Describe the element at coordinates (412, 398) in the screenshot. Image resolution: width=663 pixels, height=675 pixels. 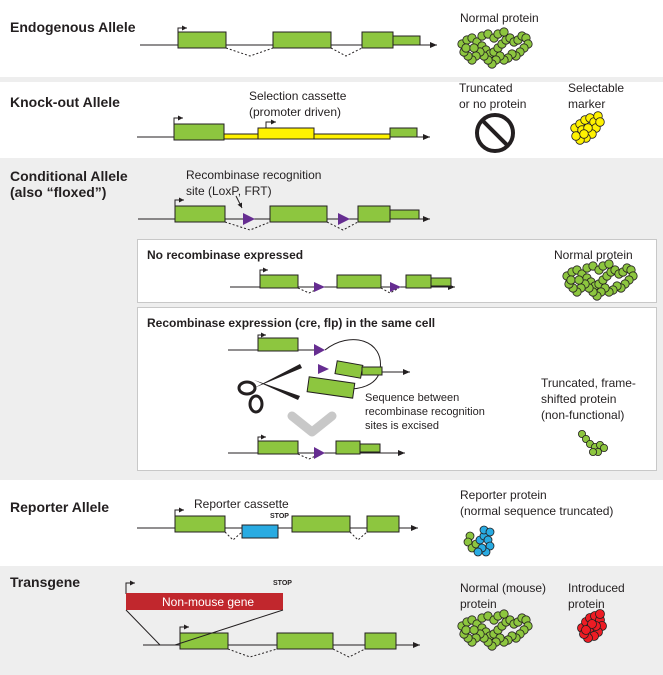
I see `excised-label-1: Sequence between` at that location.